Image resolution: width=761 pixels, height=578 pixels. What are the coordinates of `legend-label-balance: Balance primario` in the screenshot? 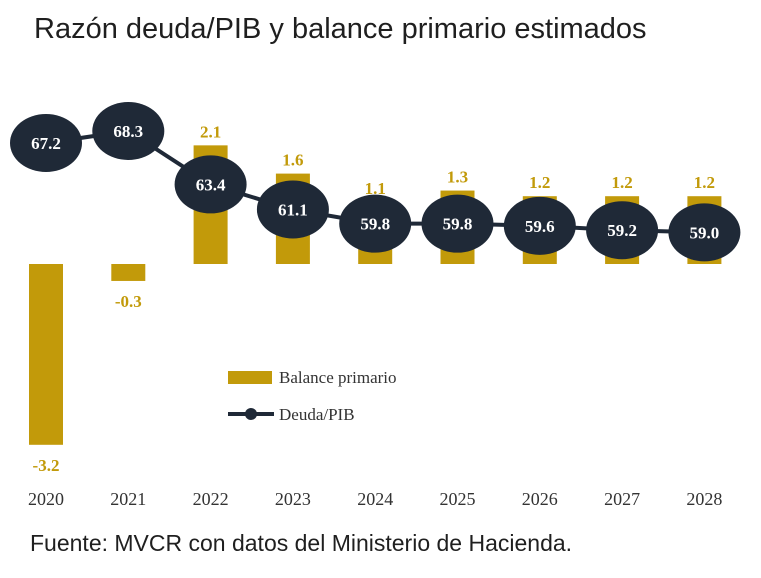 It's located at (338, 377).